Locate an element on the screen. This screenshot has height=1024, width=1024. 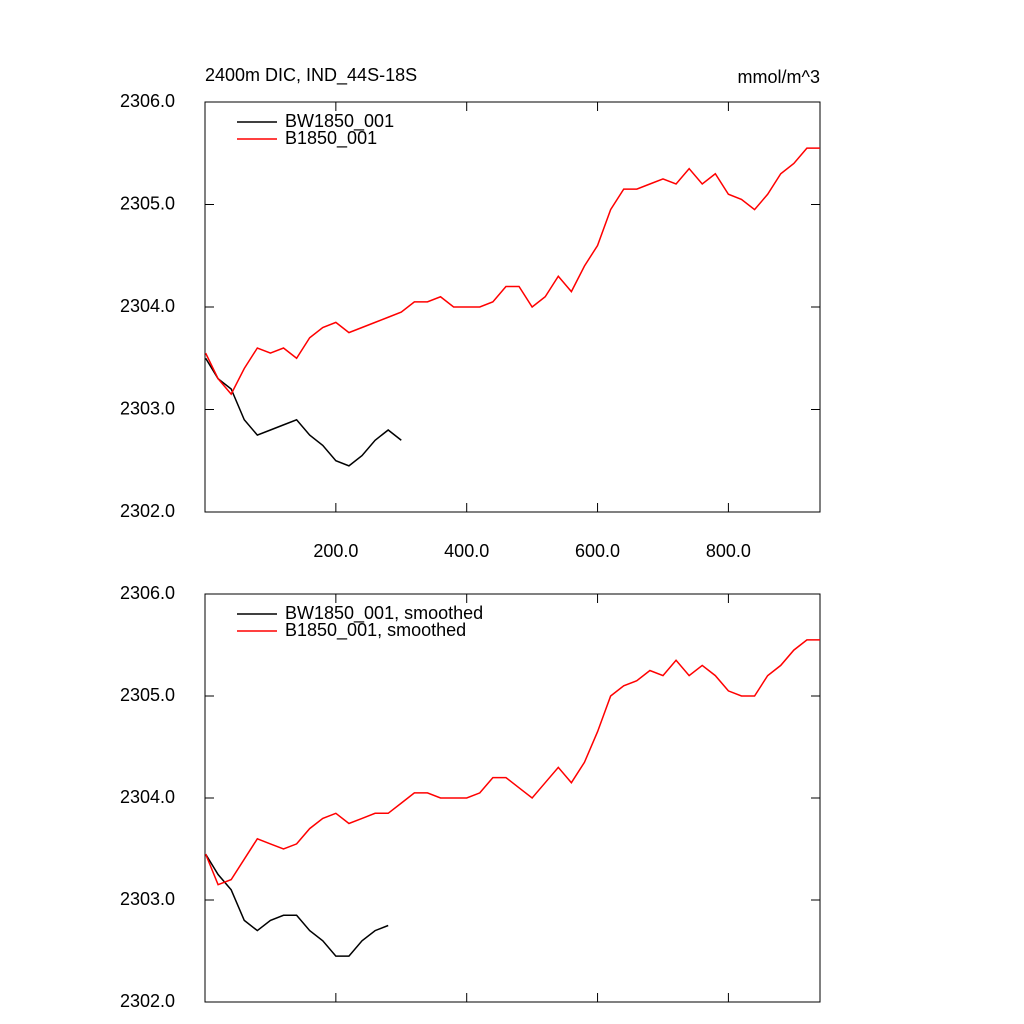
x-tick-label: 400.0 is located at coordinates (466, 551).